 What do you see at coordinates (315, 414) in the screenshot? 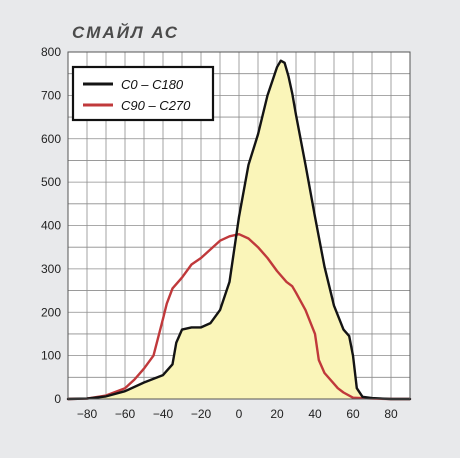
I see `x-tick-label: 40` at bounding box center [315, 414].